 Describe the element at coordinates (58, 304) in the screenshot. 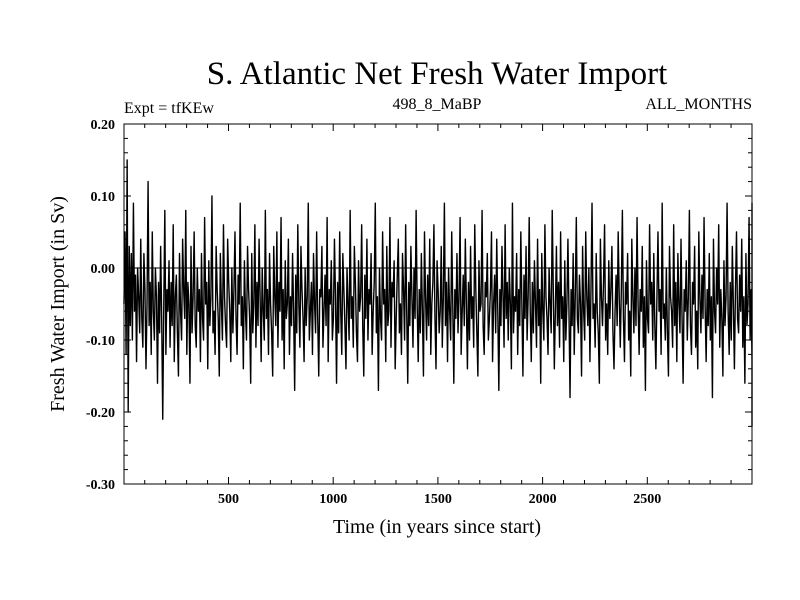

I see `y-axis-label: Fresh Water Import (in Sv)` at that location.